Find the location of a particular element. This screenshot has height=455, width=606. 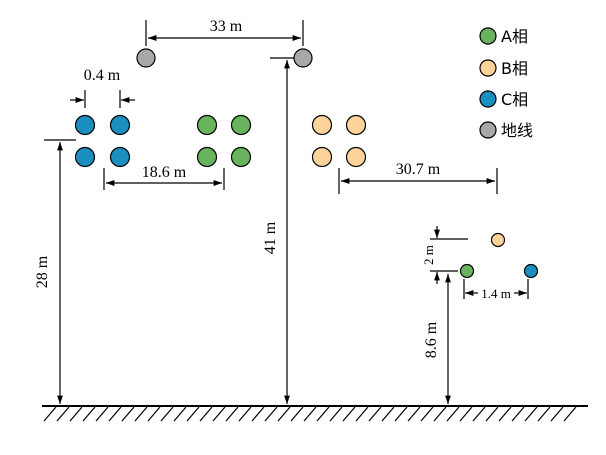

dimension-ground-wire-spacing: 33 m is located at coordinates (224, 32).